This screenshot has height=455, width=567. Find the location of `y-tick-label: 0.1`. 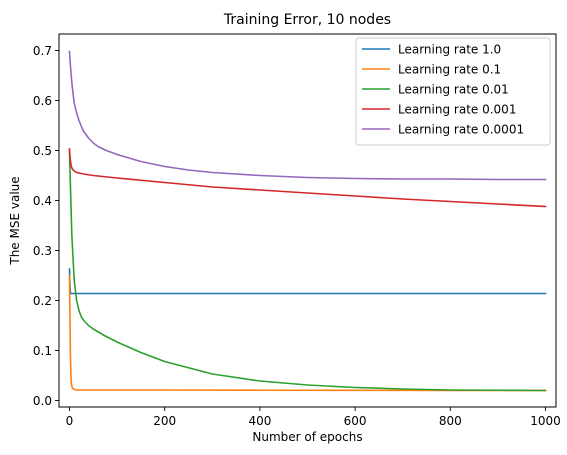

y-tick-label: 0.1 is located at coordinates (42, 351).